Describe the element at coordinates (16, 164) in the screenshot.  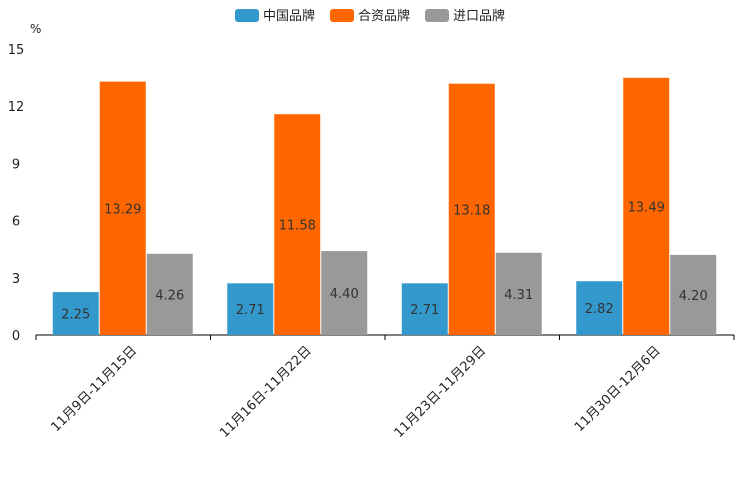
I see `y-tick-label: 9` at that location.